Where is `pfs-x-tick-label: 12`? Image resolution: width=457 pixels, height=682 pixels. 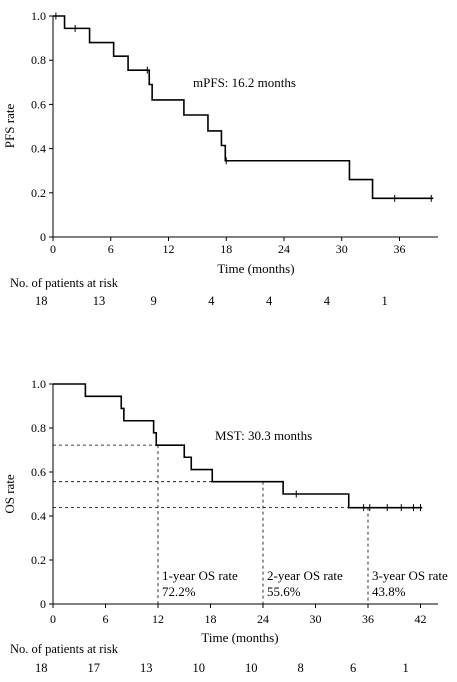
pfs-x-tick-label: 12 is located at coordinates (169, 249).